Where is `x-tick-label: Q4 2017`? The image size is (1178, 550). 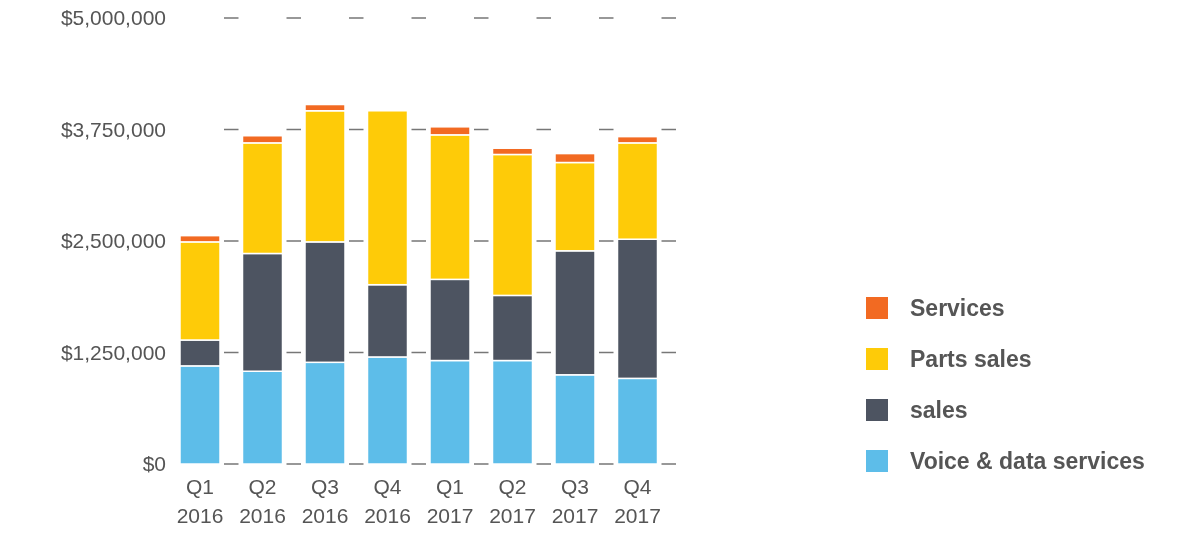
x-tick-label: Q4 2017 is located at coordinates (637, 501).